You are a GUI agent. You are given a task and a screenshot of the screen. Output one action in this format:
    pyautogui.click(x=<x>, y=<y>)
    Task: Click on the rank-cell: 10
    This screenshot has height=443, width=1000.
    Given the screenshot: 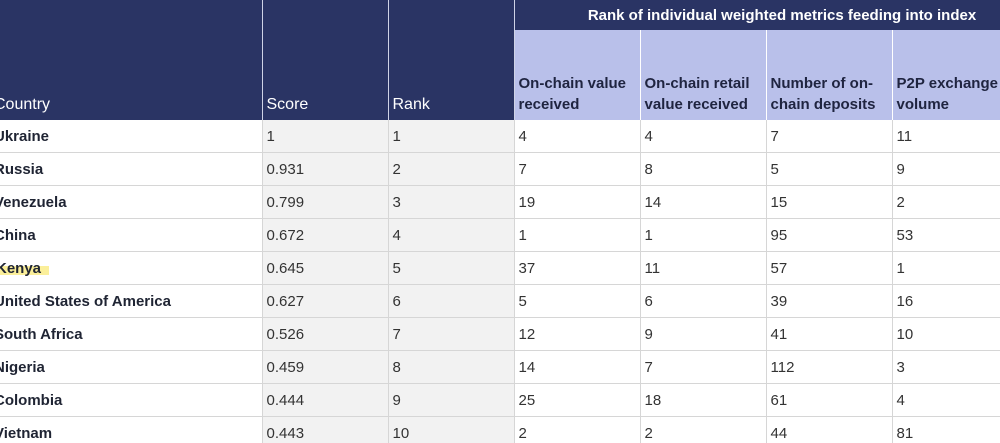 What is the action you would take?
    pyautogui.click(x=451, y=429)
    